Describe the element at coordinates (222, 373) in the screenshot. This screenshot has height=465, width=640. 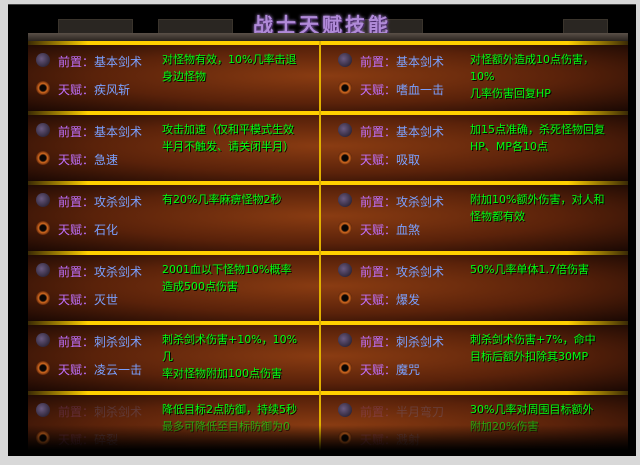
I see `desc-line: 率对怪物附加100点伤害` at that location.